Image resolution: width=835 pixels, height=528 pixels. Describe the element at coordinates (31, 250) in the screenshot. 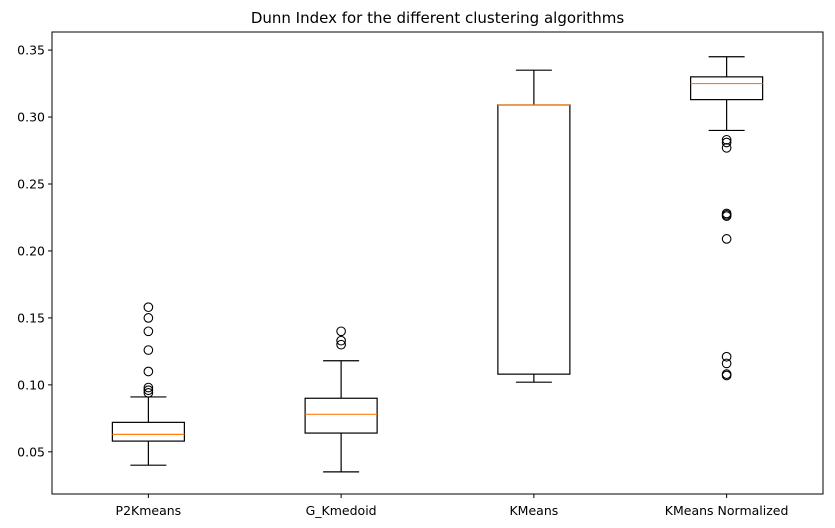

I see `y-tick-label: 0.20` at that location.